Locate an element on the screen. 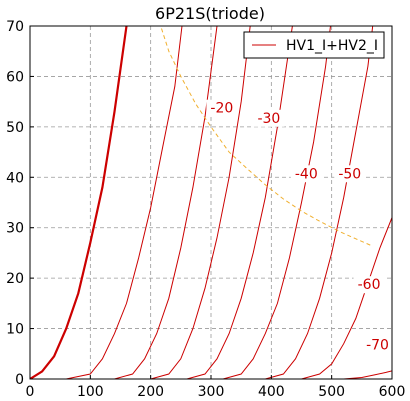 This screenshot has width=410, height=401. curve-label: -70 is located at coordinates (377, 346).